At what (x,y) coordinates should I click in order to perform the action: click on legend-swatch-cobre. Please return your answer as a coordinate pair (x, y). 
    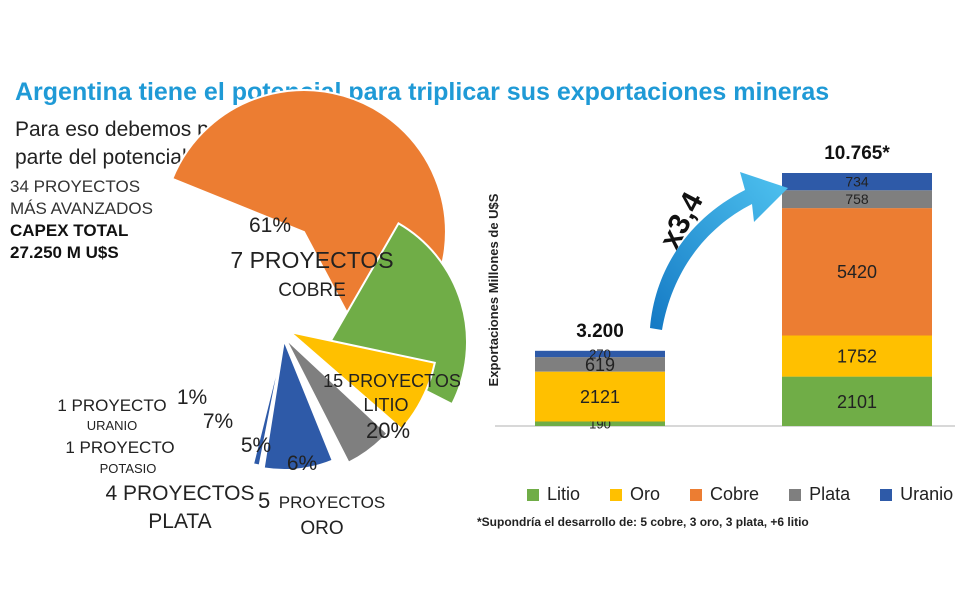
    Looking at the image, I should click on (696, 494).